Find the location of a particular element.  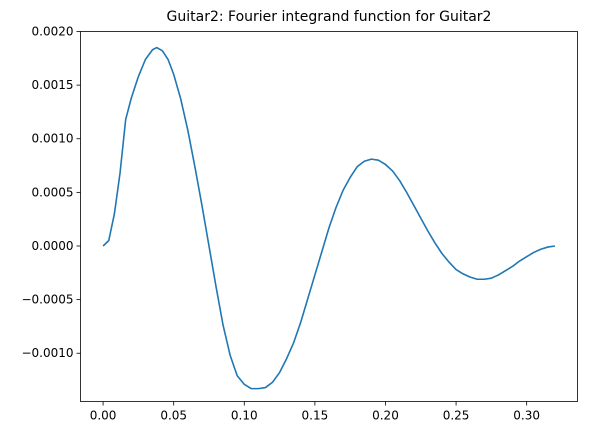

y-tick-label: 0.0000 is located at coordinates (53, 246).